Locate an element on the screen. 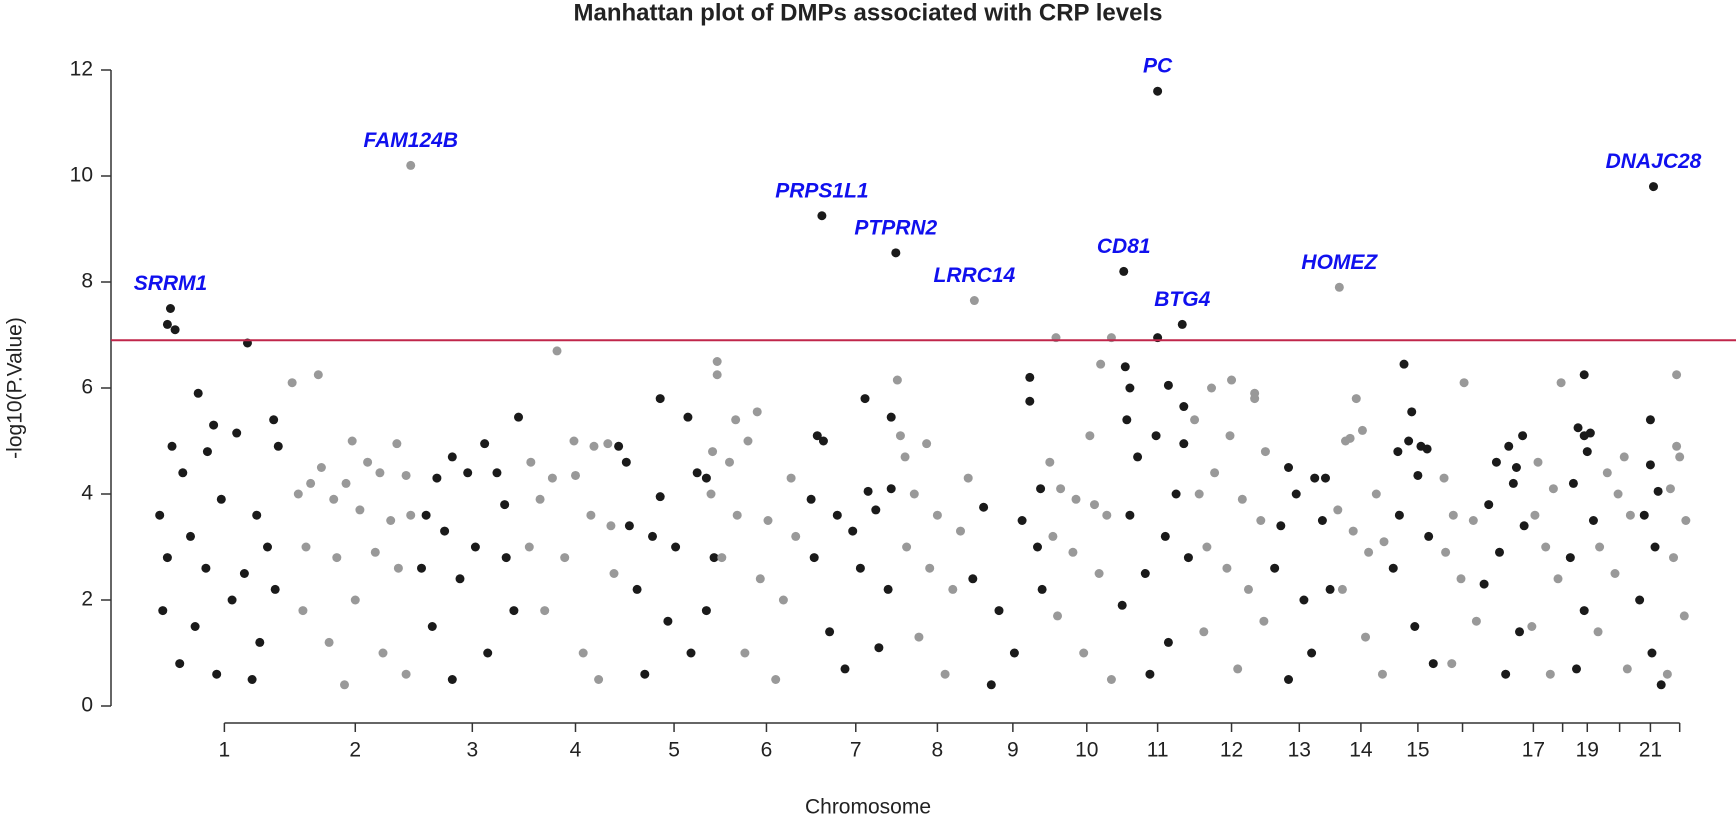 This screenshot has height=818, width=1736. y-tick-label: 8 is located at coordinates (87, 281).